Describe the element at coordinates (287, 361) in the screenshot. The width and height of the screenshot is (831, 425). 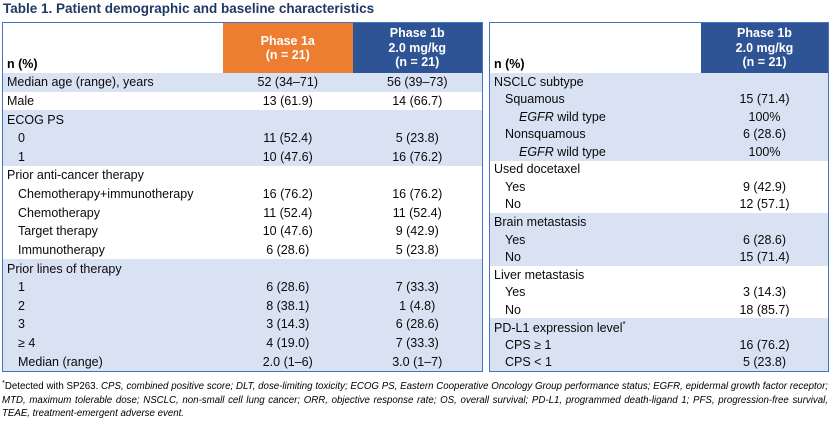
I see `row-value: 2.0 (1–6)` at that location.